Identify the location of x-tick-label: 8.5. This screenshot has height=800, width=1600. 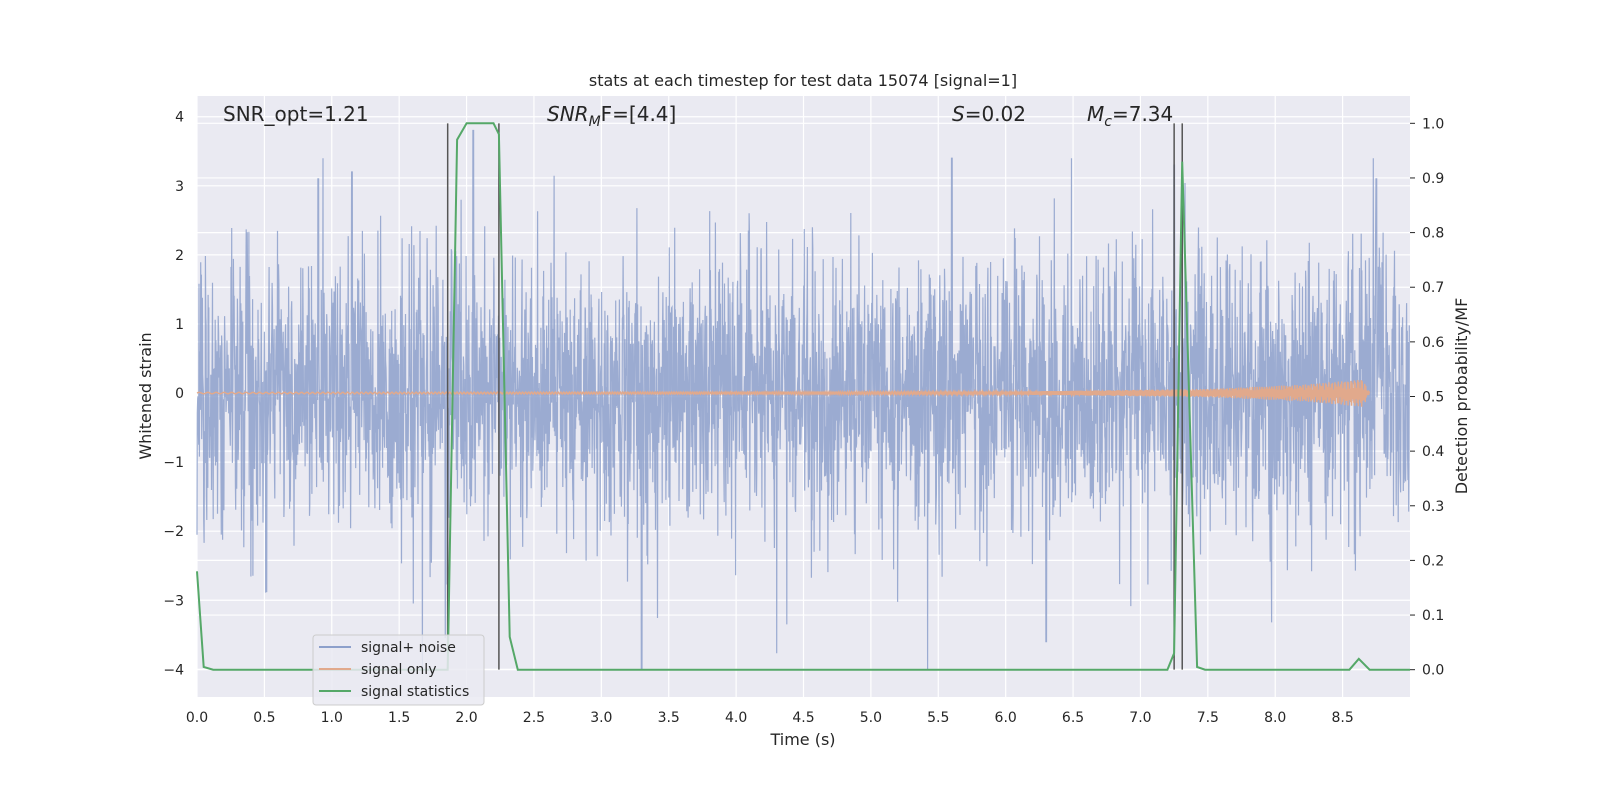
(1342, 718).